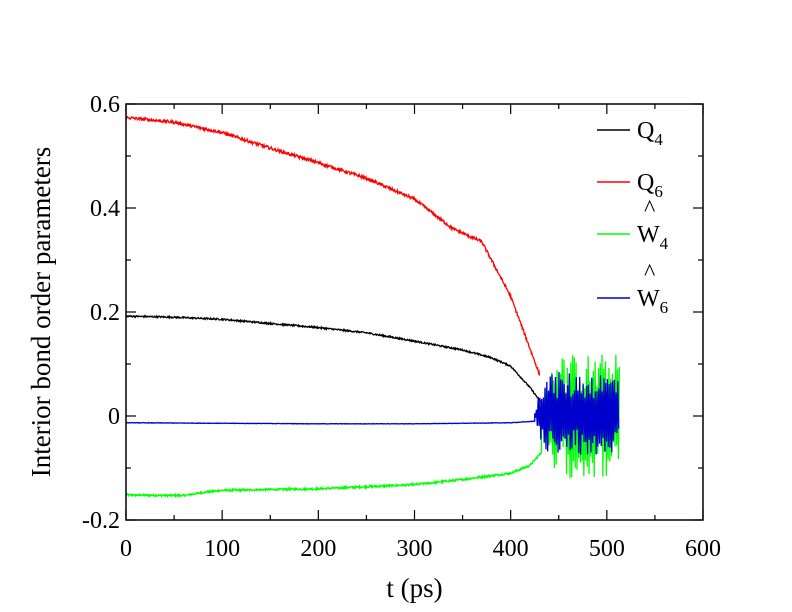  Describe the element at coordinates (703, 549) in the screenshot. I see `x-tick-label: 600` at that location.